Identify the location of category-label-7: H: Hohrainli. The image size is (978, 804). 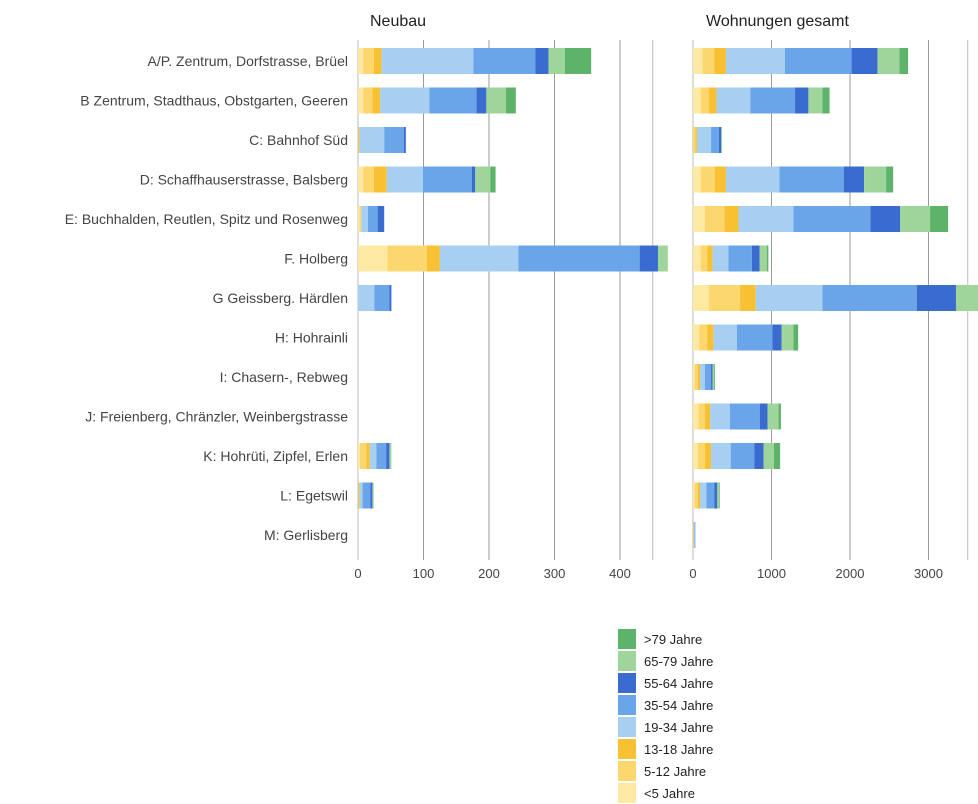
(311, 338).